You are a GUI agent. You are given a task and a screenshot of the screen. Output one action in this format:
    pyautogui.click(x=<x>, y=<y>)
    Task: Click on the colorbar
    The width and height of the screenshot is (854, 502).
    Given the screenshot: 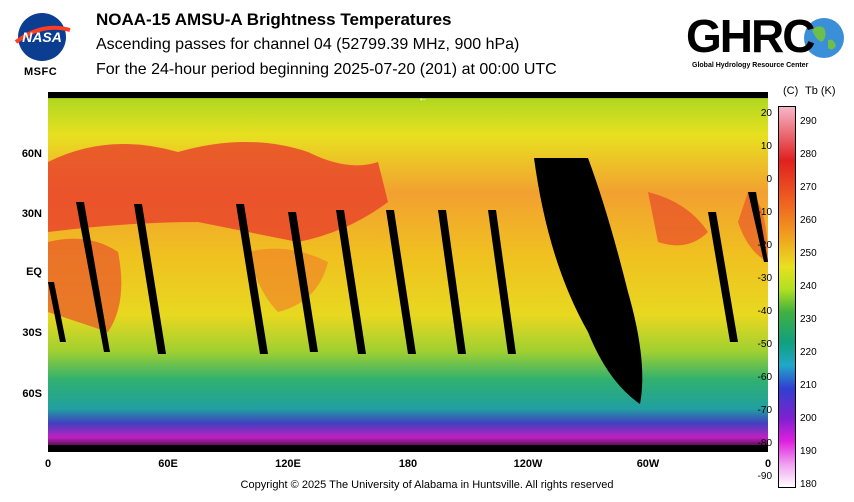 What is the action you would take?
    pyautogui.click(x=787, y=297)
    